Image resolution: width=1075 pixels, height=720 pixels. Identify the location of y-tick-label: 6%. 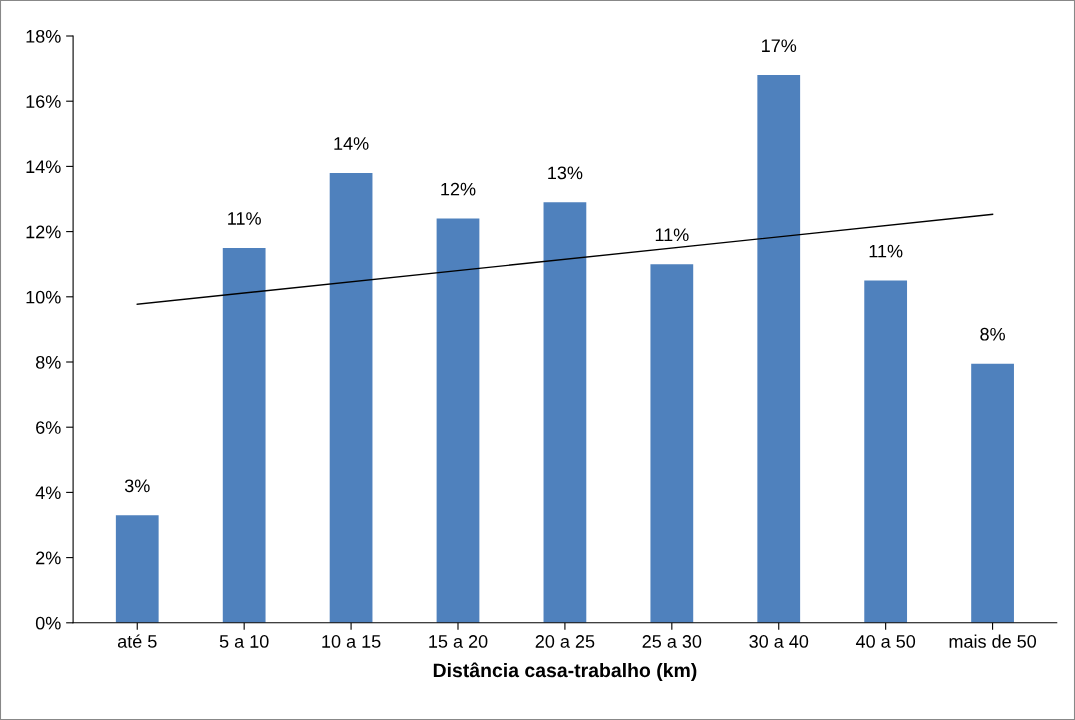
(48, 427).